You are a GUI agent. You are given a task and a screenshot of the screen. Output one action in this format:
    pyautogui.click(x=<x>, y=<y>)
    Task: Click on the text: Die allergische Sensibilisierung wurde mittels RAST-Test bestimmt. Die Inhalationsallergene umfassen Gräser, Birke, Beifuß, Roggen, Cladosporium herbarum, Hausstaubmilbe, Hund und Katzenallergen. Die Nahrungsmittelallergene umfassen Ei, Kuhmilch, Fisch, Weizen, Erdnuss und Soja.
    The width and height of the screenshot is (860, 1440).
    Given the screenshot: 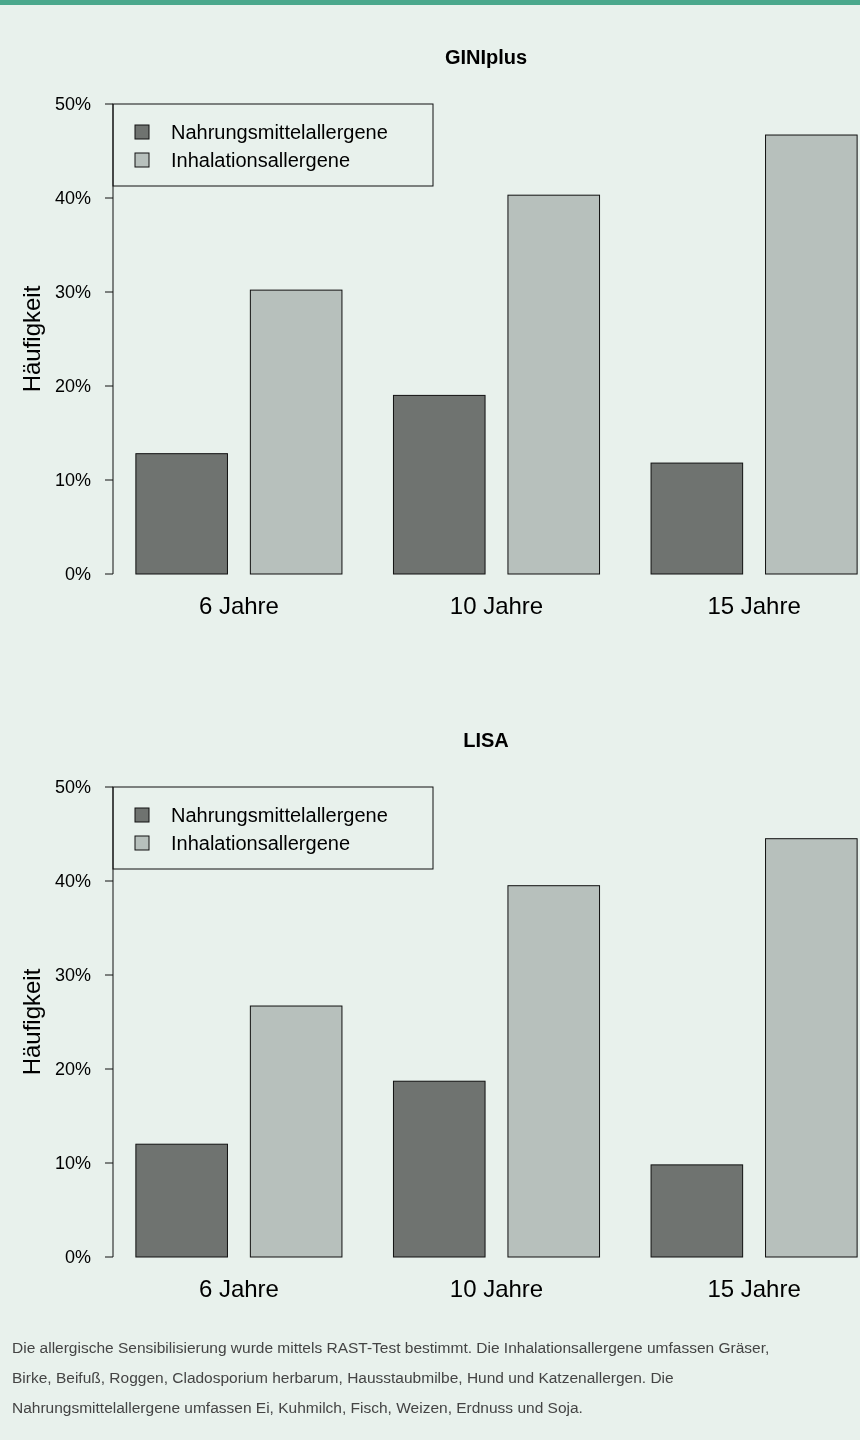 What is the action you would take?
    pyautogui.click(x=391, y=1377)
    